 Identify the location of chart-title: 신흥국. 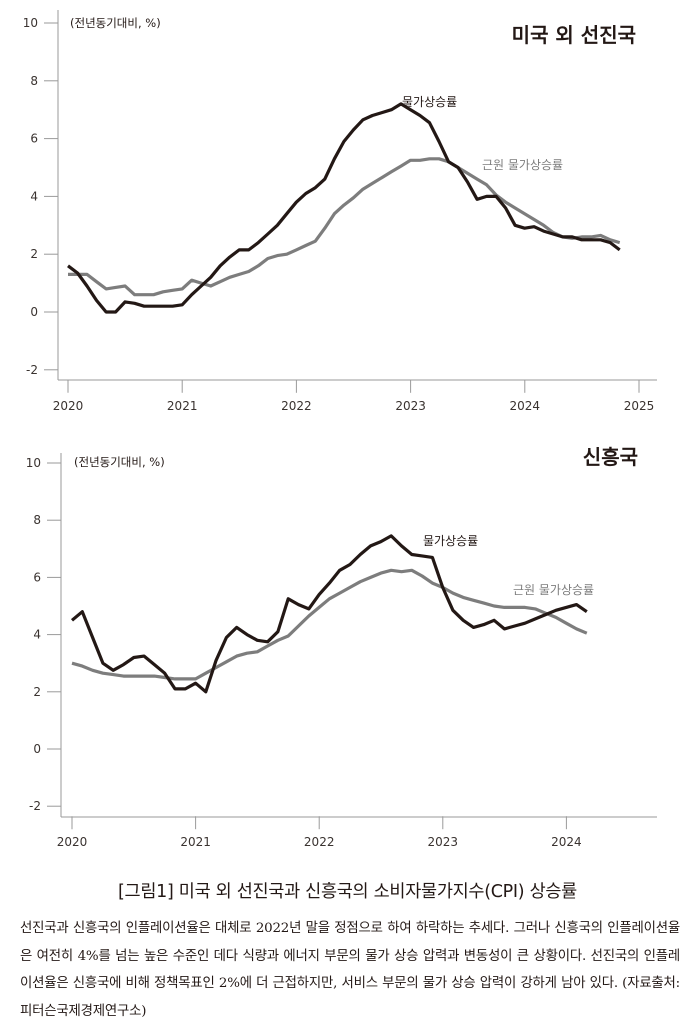
(610, 457).